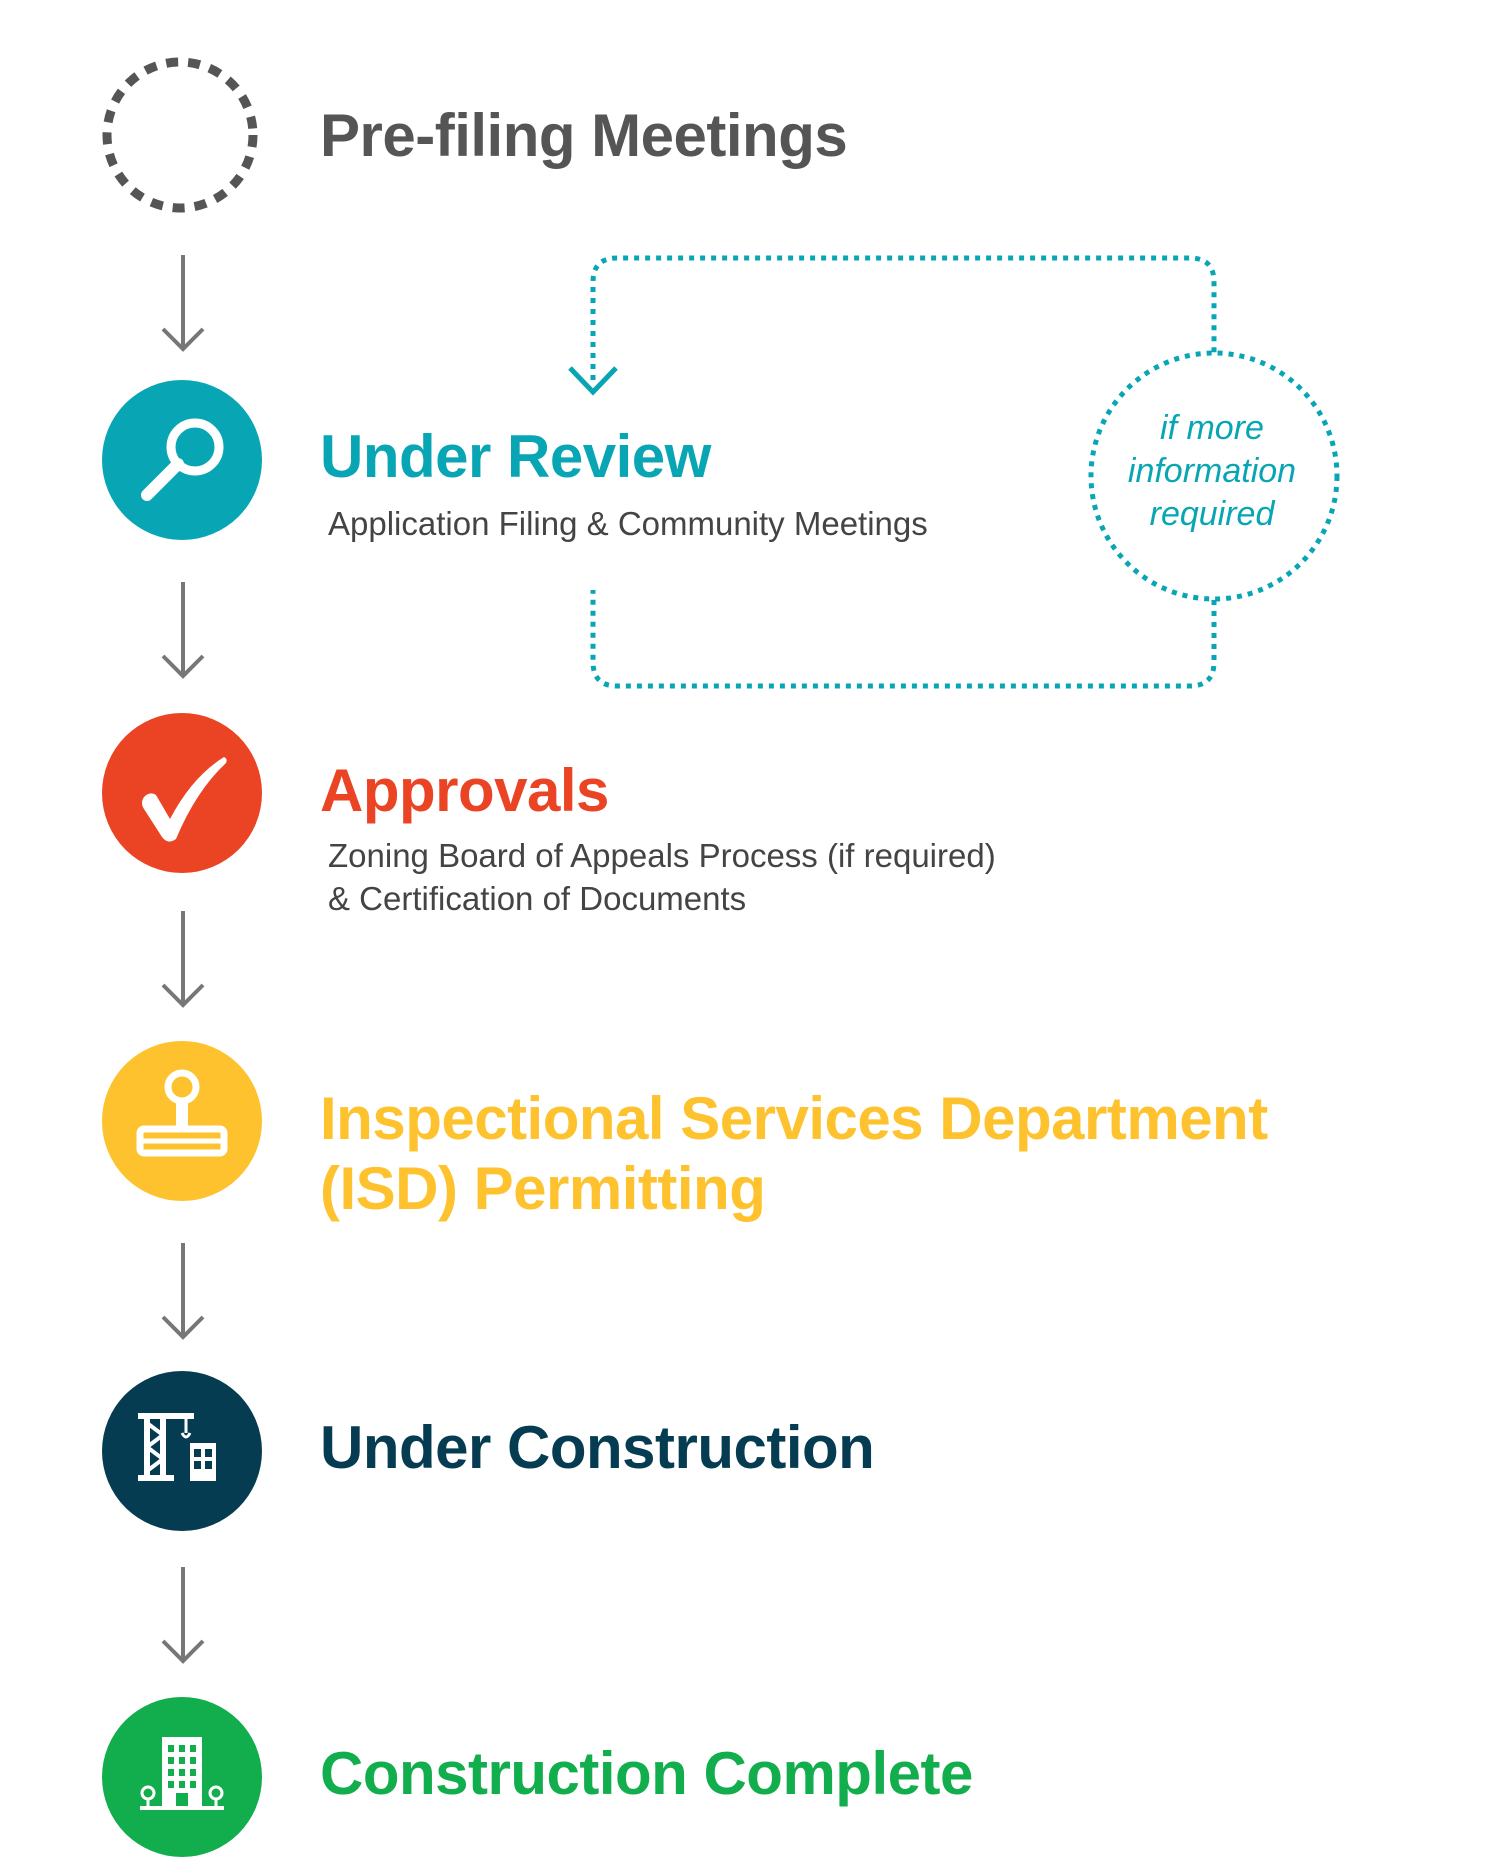 Image resolution: width=1501 pixels, height=1876 pixels. What do you see at coordinates (597, 1447) in the screenshot?
I see `stage-title-under-construction: Under Construction` at bounding box center [597, 1447].